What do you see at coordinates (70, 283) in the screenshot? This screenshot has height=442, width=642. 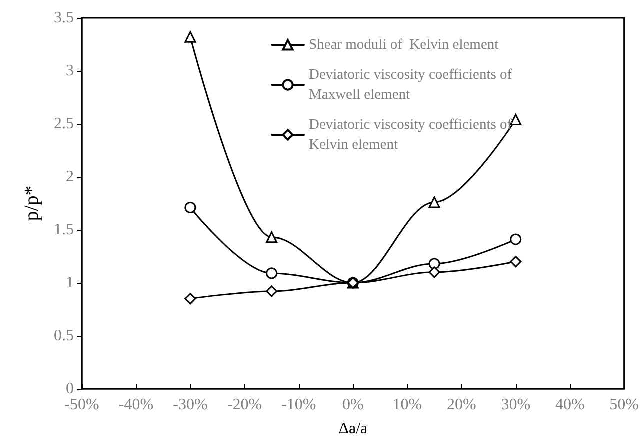 I see `y-tick-label: 1` at bounding box center [70, 283].